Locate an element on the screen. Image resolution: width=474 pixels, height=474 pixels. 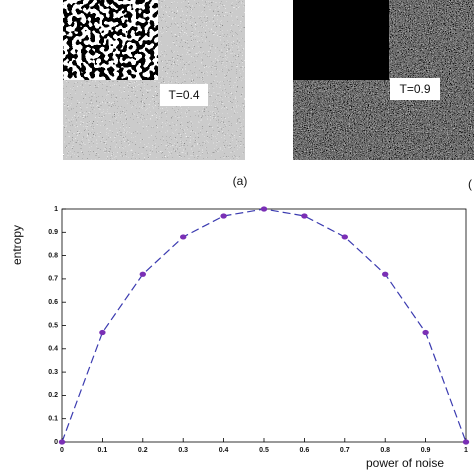
panel-label: T=0.9 is located at coordinates (414, 89).